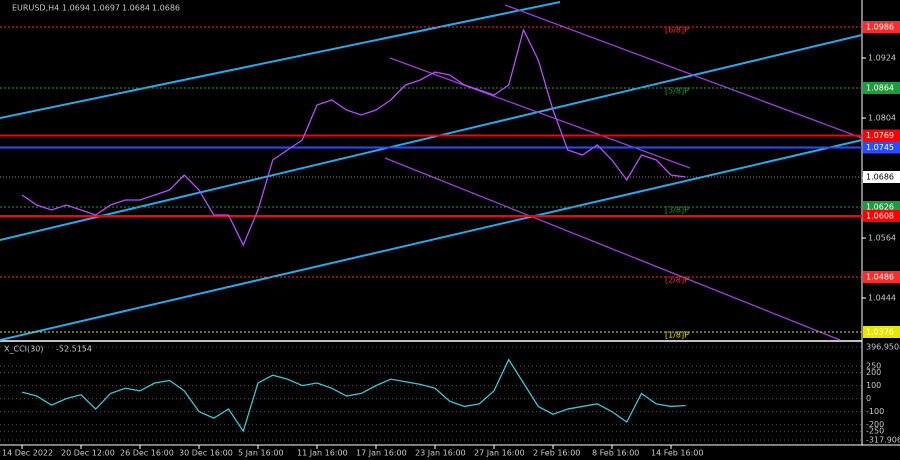 This screenshot has height=460, width=900. Describe the element at coordinates (353, 395) in the screenshot. I see `price-line` at that location.